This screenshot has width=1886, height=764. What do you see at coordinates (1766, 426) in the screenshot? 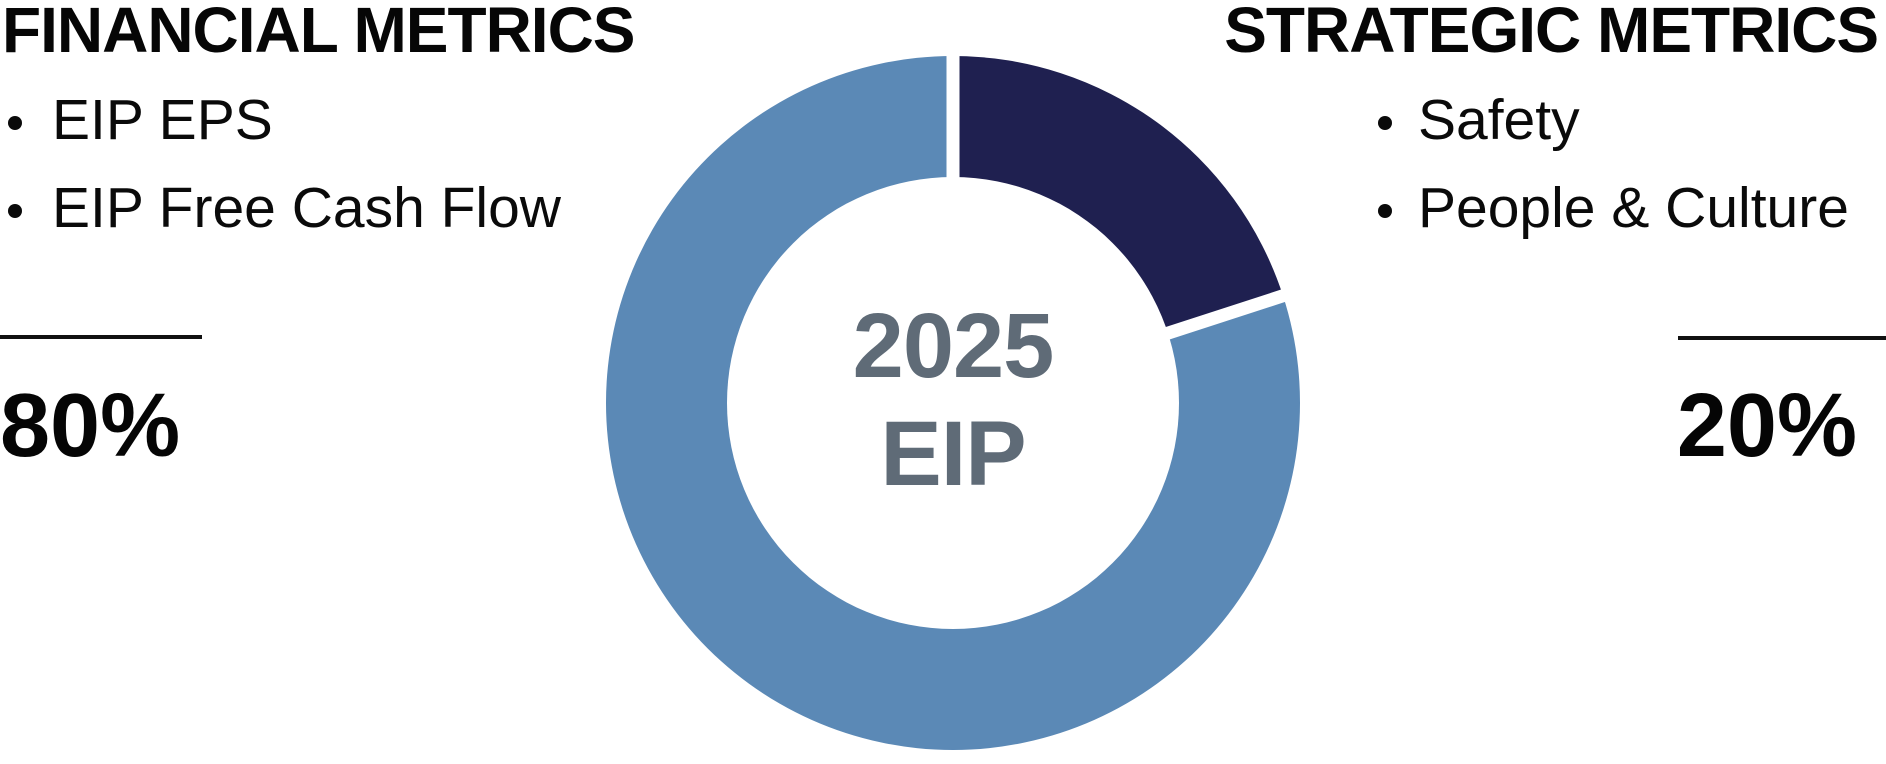
I see `strategic-weight-value: 20%` at bounding box center [1766, 426].